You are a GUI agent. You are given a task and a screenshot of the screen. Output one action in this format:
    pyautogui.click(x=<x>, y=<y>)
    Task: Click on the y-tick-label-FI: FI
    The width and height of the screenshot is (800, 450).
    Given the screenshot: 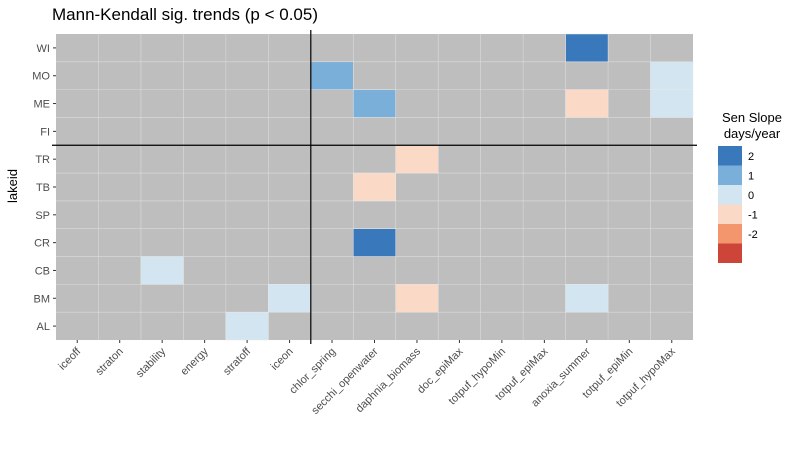 What is the action you would take?
    pyautogui.click(x=45, y=132)
    